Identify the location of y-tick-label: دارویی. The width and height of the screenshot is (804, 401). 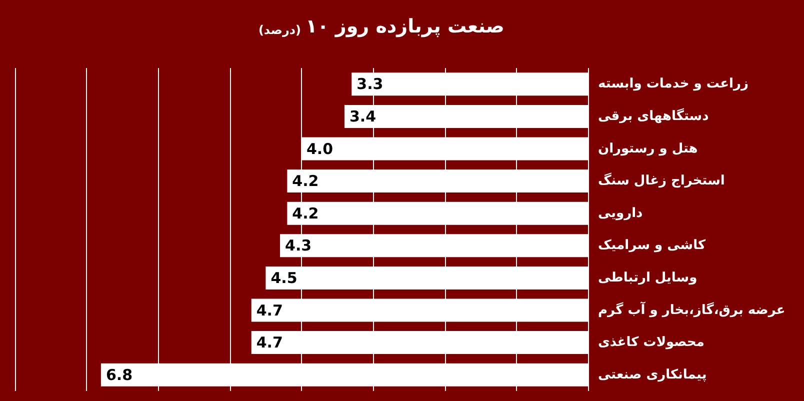
(621, 213).